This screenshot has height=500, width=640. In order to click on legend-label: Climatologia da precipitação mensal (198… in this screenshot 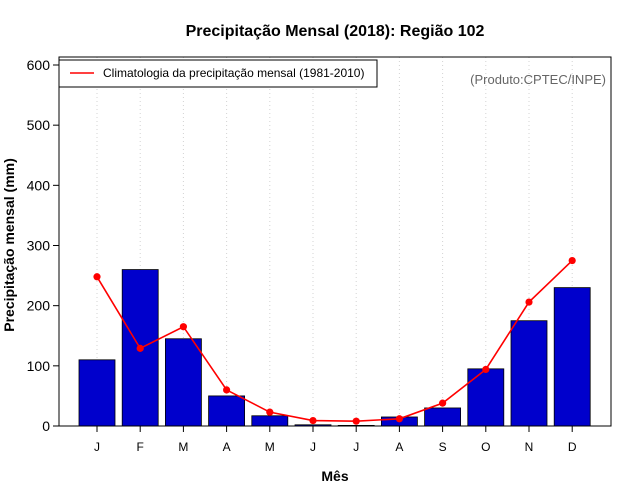, I will do `click(233, 73)`.